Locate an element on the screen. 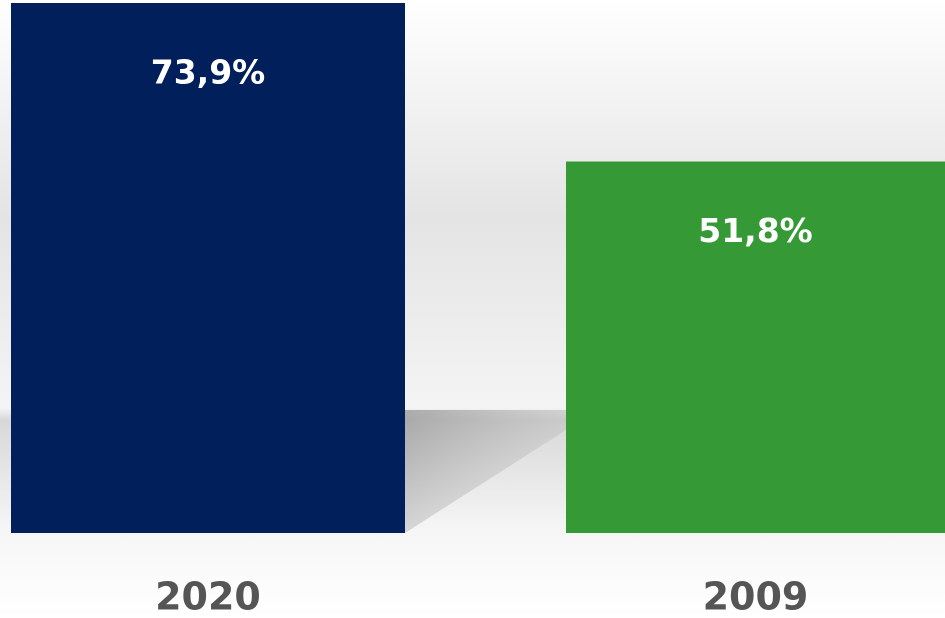 This screenshot has height=618, width=945. x-tick-label: 2020 is located at coordinates (208, 596).